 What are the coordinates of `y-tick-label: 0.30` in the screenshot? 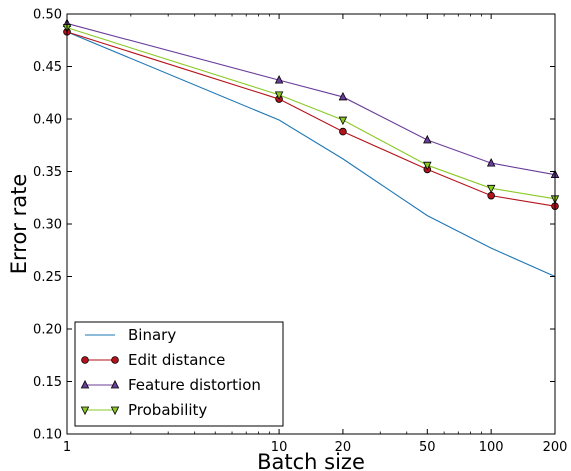 It's located at (47, 225).